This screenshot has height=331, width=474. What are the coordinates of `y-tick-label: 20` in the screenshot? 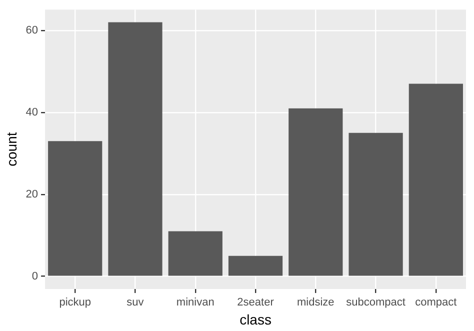 It's located at (32, 194).